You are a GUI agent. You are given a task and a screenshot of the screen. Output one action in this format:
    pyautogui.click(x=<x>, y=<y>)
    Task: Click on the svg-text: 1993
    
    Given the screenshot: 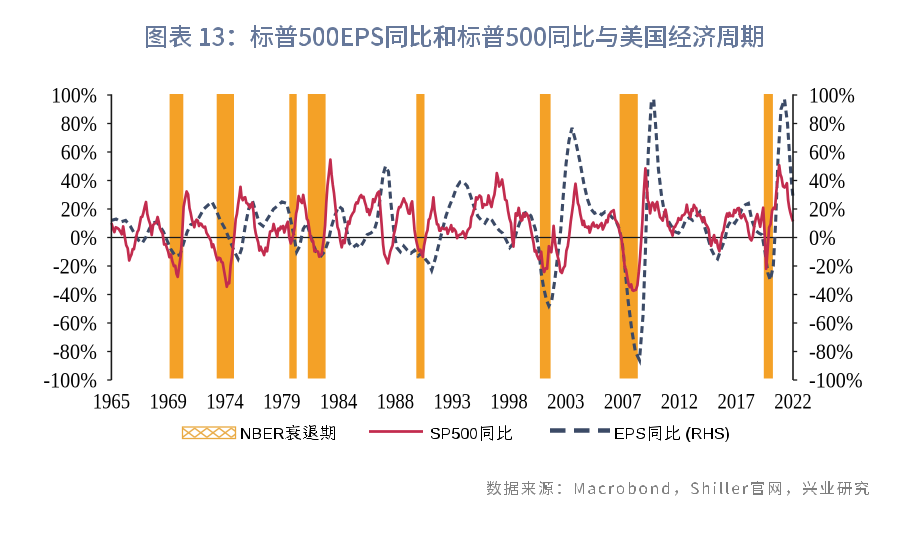 What is the action you would take?
    pyautogui.click(x=452, y=400)
    